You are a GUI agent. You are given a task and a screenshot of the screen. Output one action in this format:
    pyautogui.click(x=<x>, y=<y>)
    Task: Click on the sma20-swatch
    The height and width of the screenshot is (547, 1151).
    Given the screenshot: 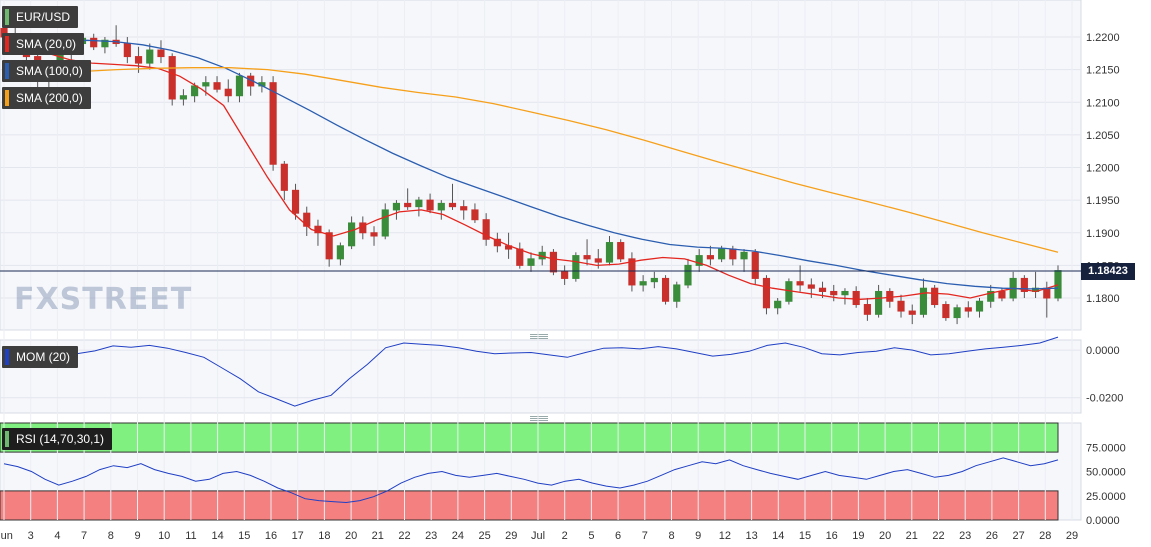 What is the action you would take?
    pyautogui.click(x=7, y=44)
    